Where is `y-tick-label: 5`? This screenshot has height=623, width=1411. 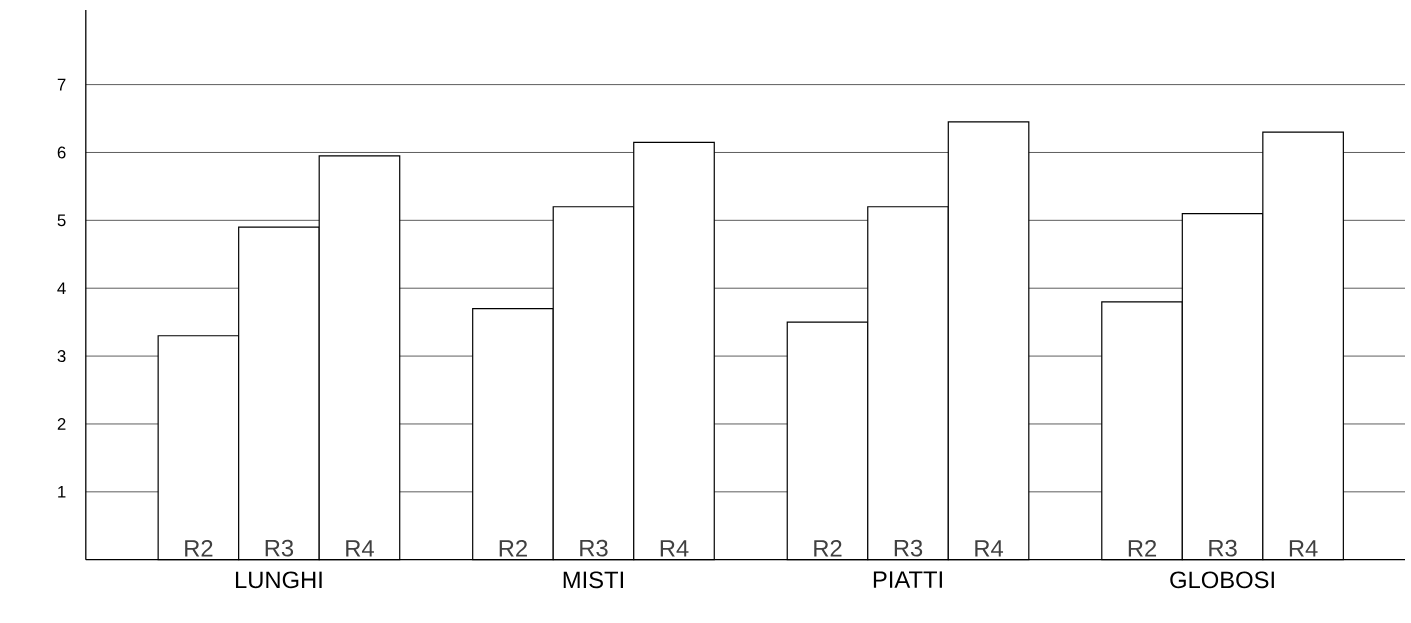
y-tick-label: 5 is located at coordinates (61, 220).